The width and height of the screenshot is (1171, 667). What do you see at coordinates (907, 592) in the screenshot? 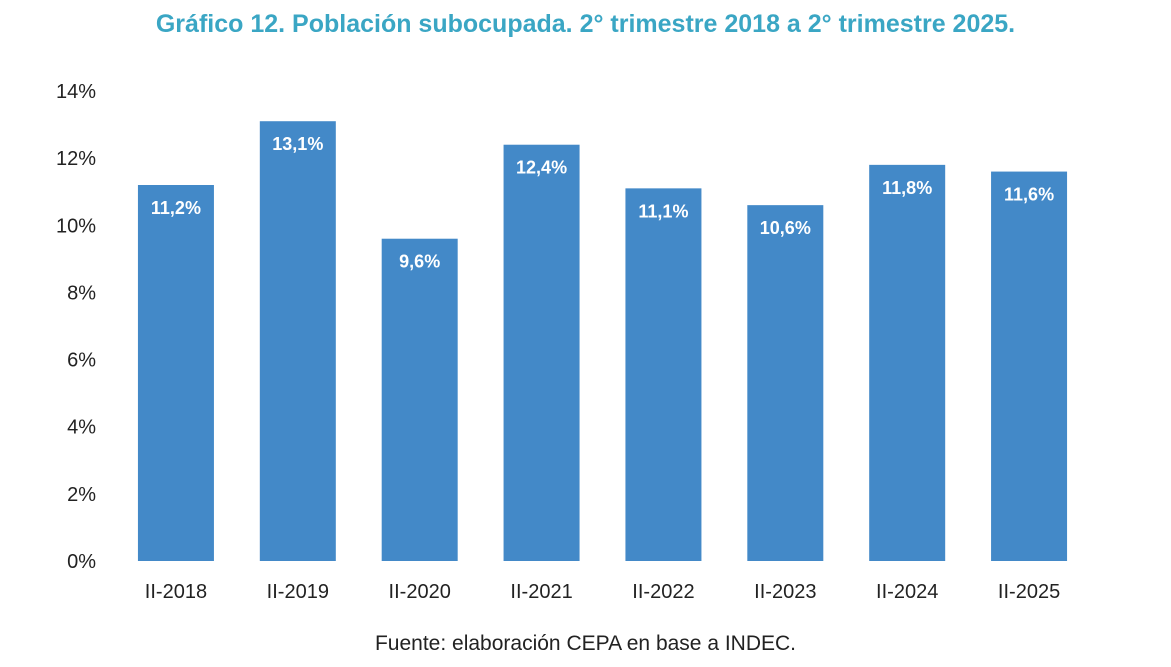
I see `x-tick-label: II-2024` at bounding box center [907, 592].